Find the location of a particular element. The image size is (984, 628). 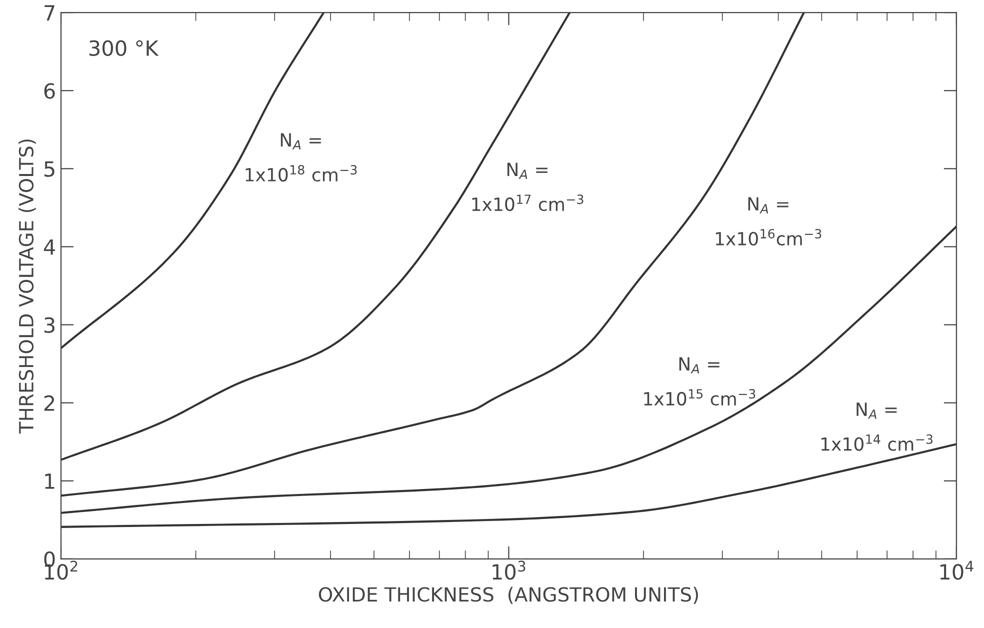

y-tick-label: 3 is located at coordinates (49, 325).